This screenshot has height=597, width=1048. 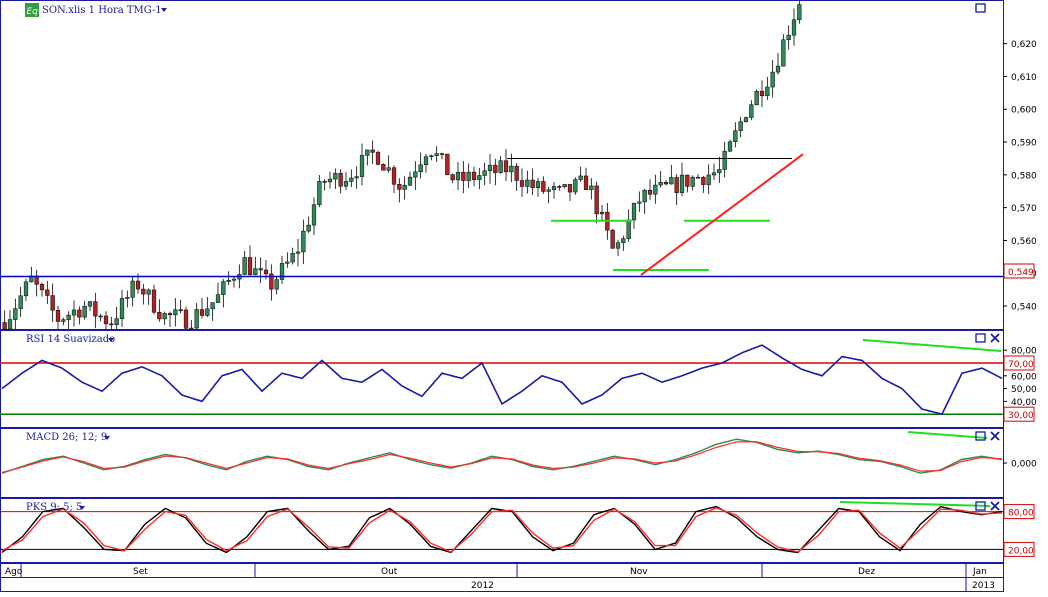 I want to click on month-label: Nov, so click(x=639, y=572).